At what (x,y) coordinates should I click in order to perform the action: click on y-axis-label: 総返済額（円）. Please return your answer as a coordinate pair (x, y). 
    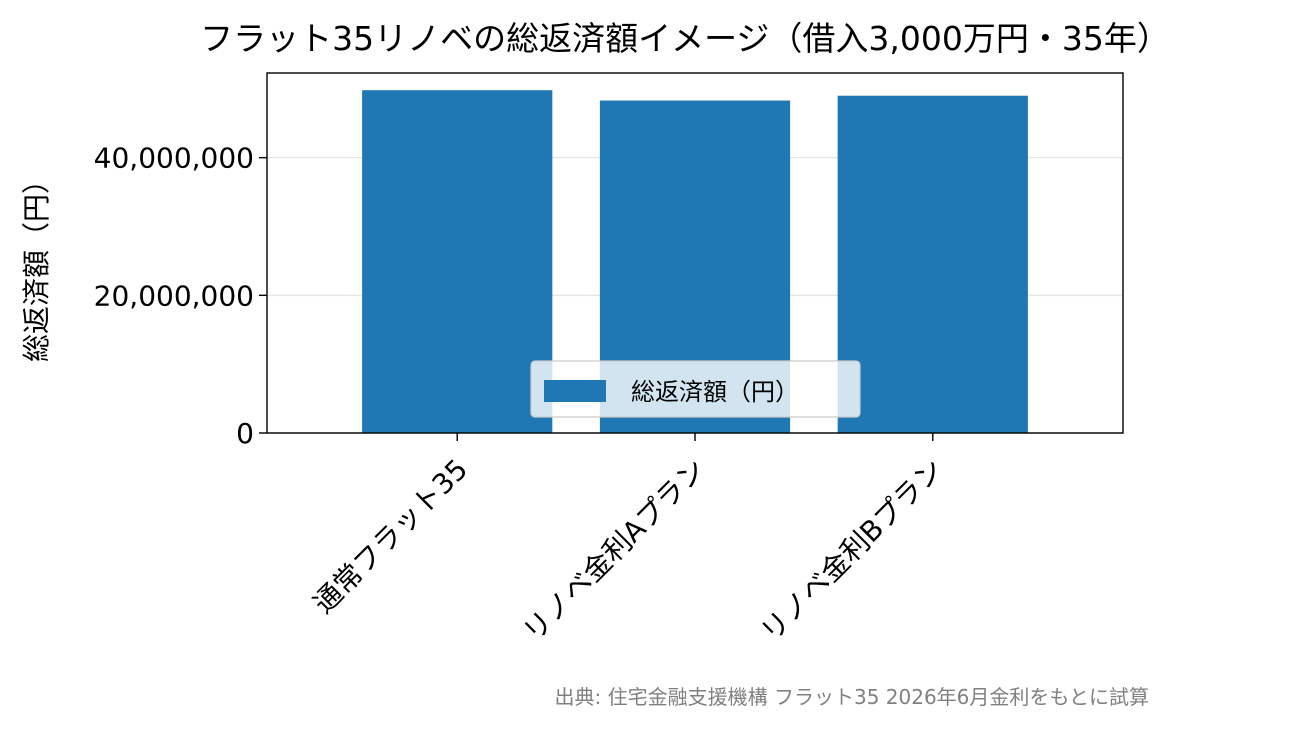
    Looking at the image, I should click on (36, 264).